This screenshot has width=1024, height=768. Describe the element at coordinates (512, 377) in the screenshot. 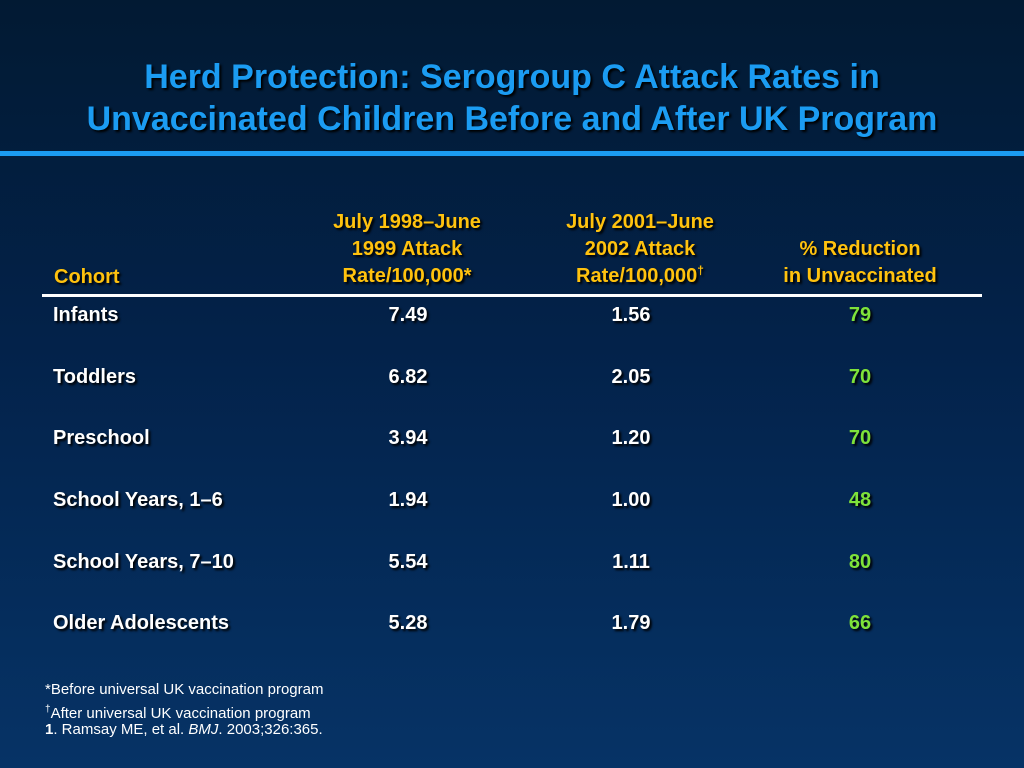

I see `table-row: Toddlers 6.82 2.05 70` at that location.